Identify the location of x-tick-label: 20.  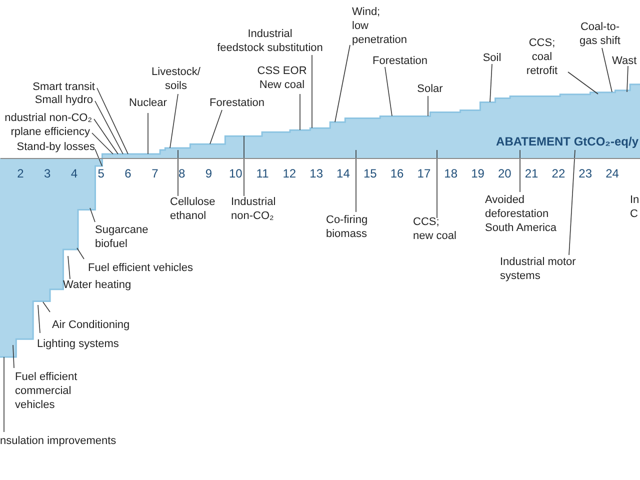
(505, 173).